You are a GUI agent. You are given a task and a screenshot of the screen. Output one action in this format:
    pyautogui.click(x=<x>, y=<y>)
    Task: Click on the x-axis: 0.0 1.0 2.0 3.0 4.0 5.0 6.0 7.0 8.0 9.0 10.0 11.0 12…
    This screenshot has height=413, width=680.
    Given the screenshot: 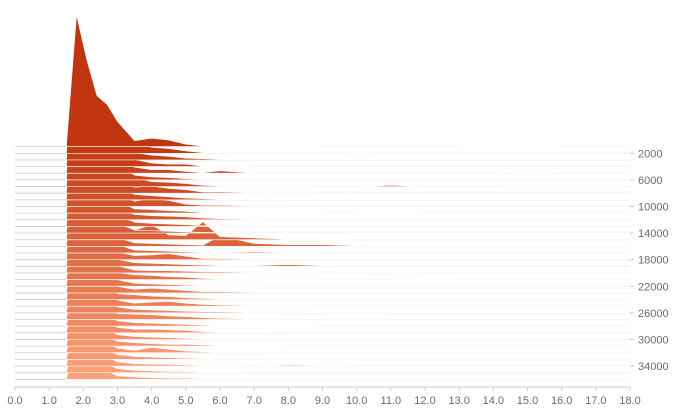 What is the action you would take?
    pyautogui.click(x=324, y=396)
    